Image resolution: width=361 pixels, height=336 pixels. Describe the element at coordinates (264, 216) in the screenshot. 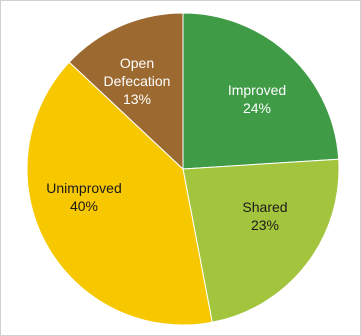

I see `slice-label-shared: Shared 23%` at that location.